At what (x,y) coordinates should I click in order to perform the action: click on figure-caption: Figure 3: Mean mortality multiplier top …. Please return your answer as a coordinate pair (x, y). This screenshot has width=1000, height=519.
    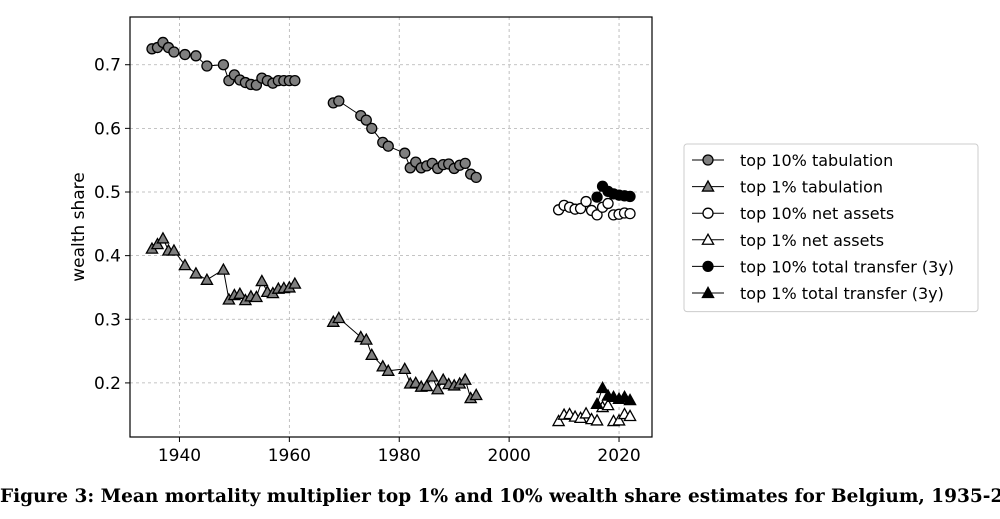
    Looking at the image, I should click on (500, 496).